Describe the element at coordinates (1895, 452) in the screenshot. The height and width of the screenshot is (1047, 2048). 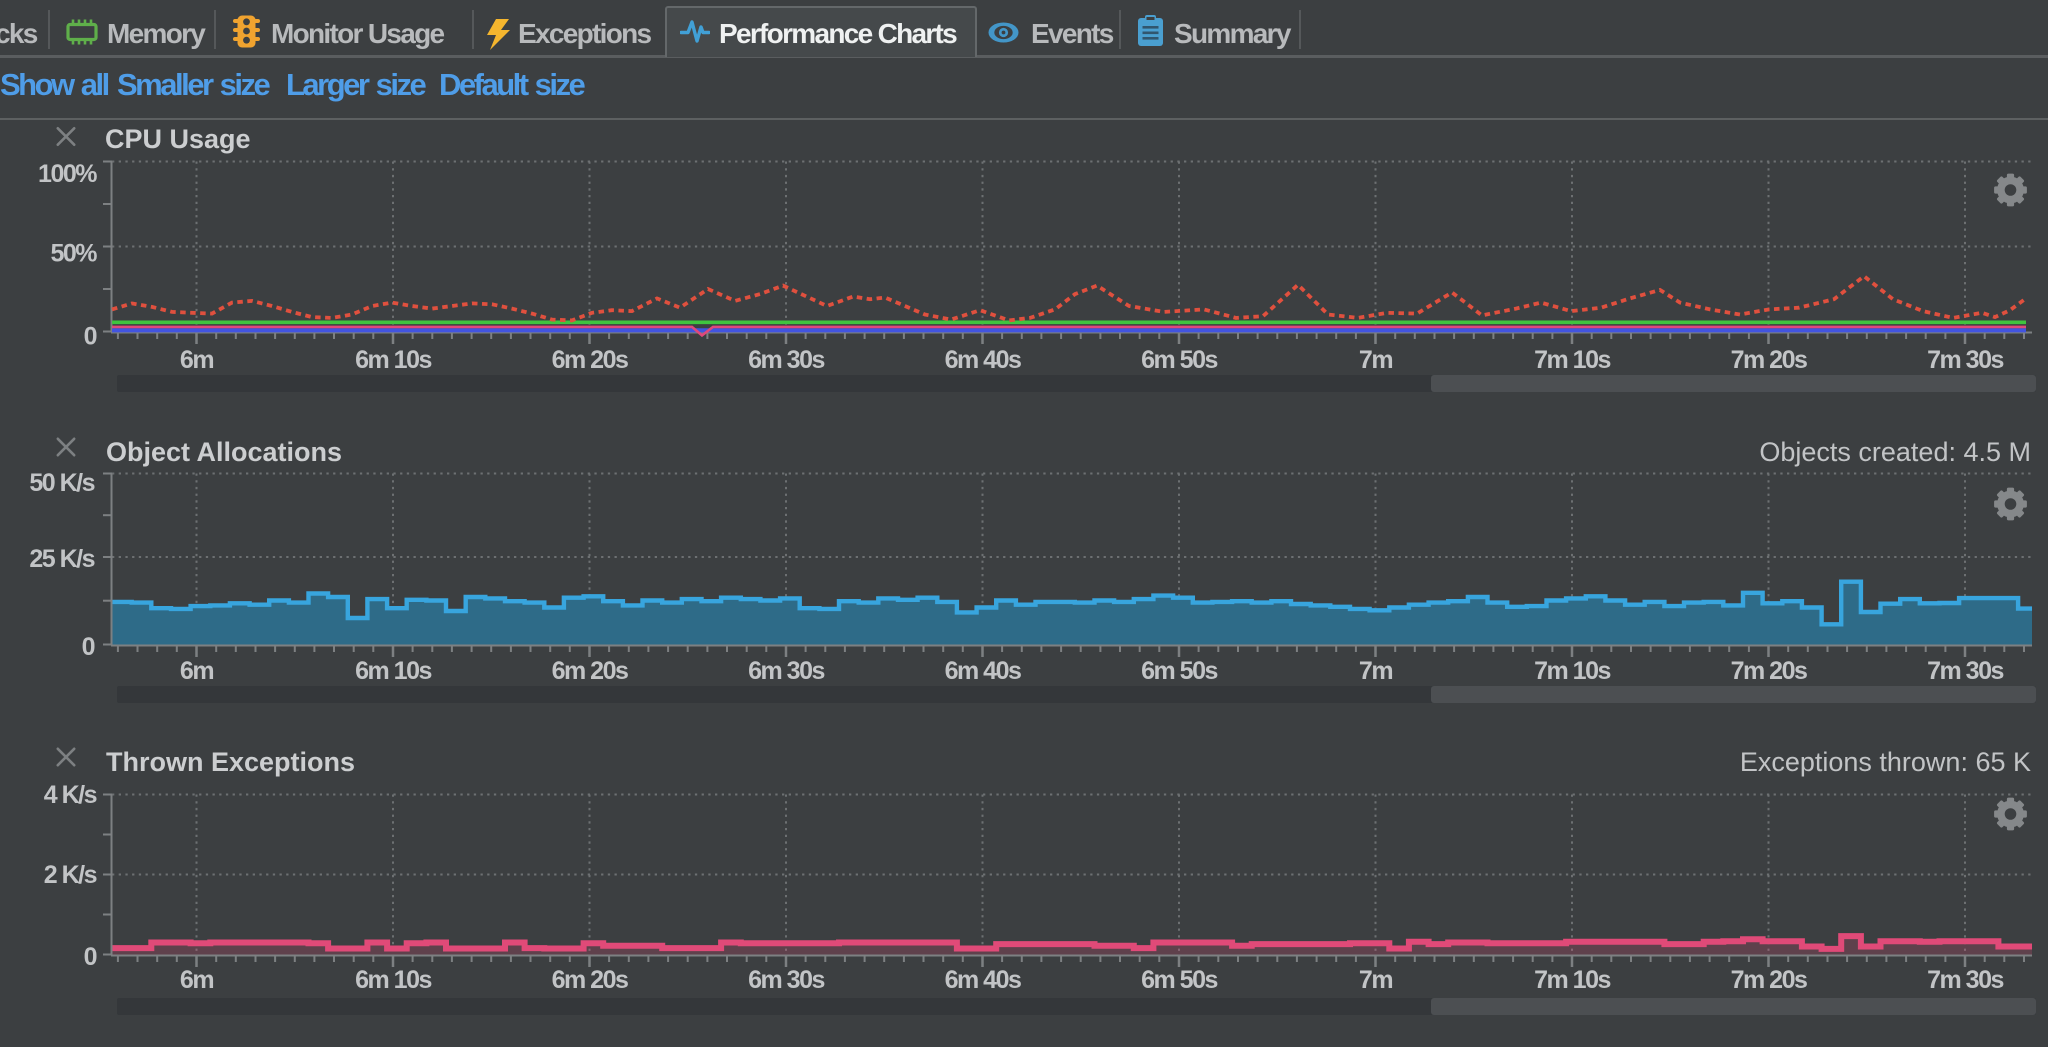
I see `svg-text: Objects created: 4.5 M` at that location.